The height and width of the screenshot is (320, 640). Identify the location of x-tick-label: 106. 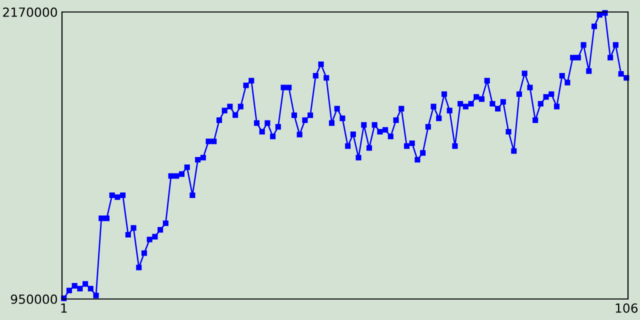
(627, 308).